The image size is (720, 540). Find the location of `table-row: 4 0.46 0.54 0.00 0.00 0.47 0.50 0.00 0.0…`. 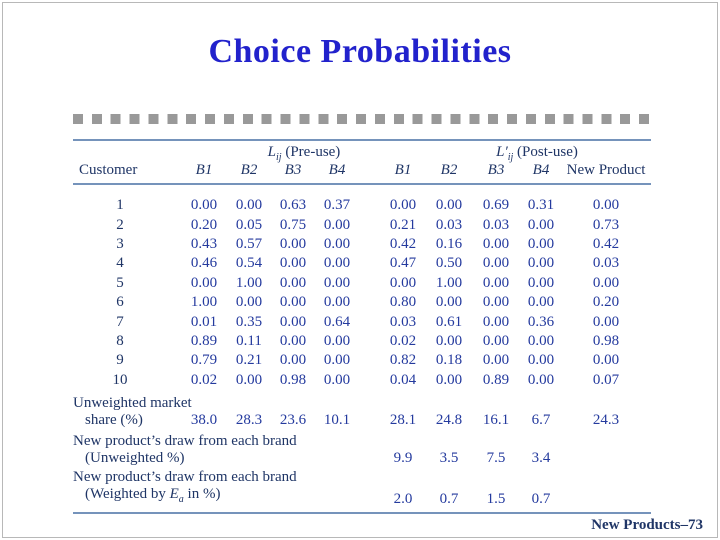

table-row: 4 0.46 0.54 0.00 0.00 0.47 0.50 0.00 0.0… is located at coordinates (362, 263).